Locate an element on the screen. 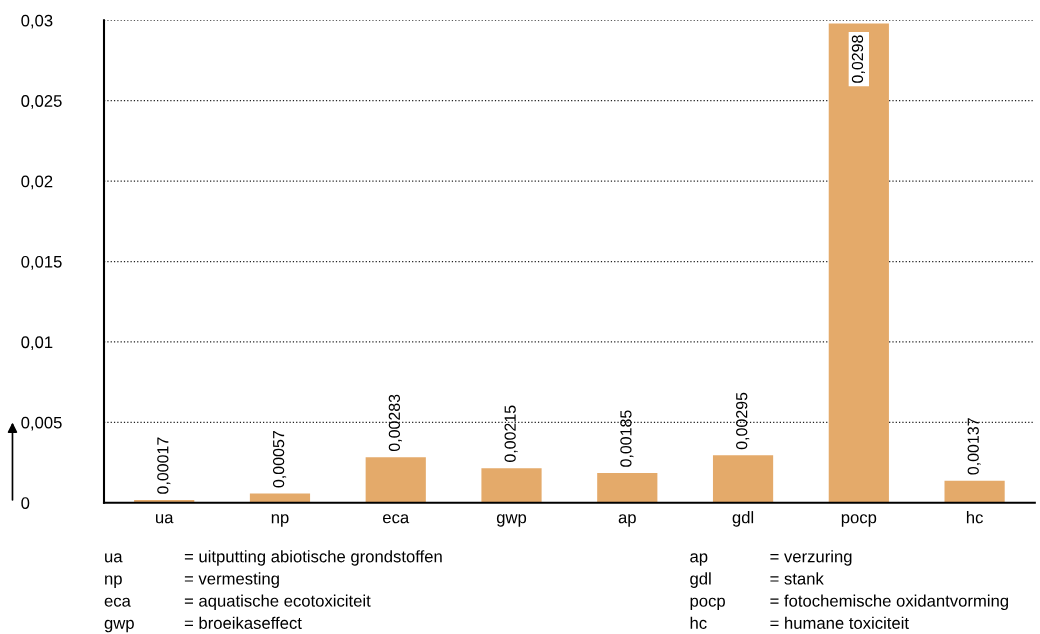 This screenshot has width=1040, height=634. data-label: 0,0298 is located at coordinates (858, 59).